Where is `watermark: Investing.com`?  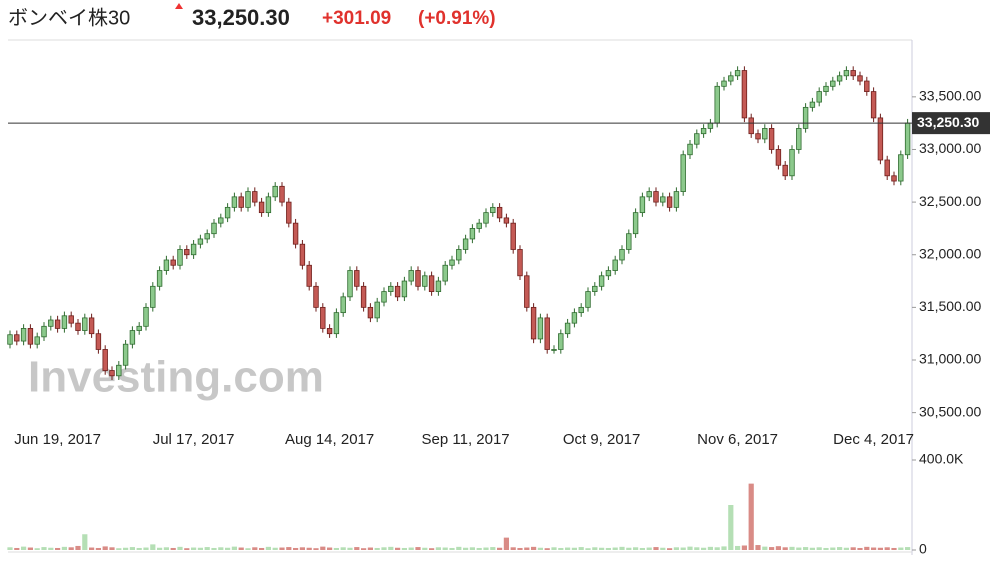
watermark: Investing.com is located at coordinates (176, 377).